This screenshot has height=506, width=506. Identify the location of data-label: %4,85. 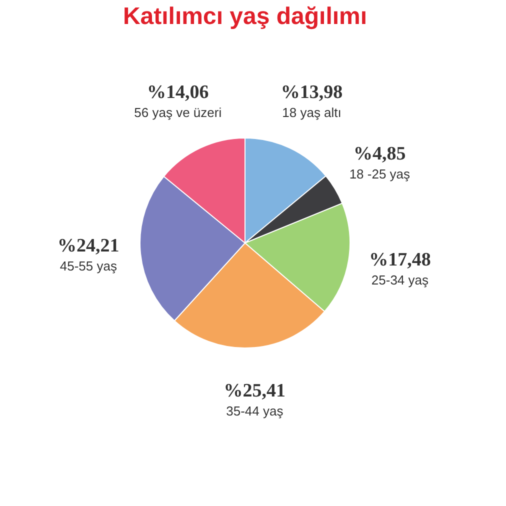
(380, 153).